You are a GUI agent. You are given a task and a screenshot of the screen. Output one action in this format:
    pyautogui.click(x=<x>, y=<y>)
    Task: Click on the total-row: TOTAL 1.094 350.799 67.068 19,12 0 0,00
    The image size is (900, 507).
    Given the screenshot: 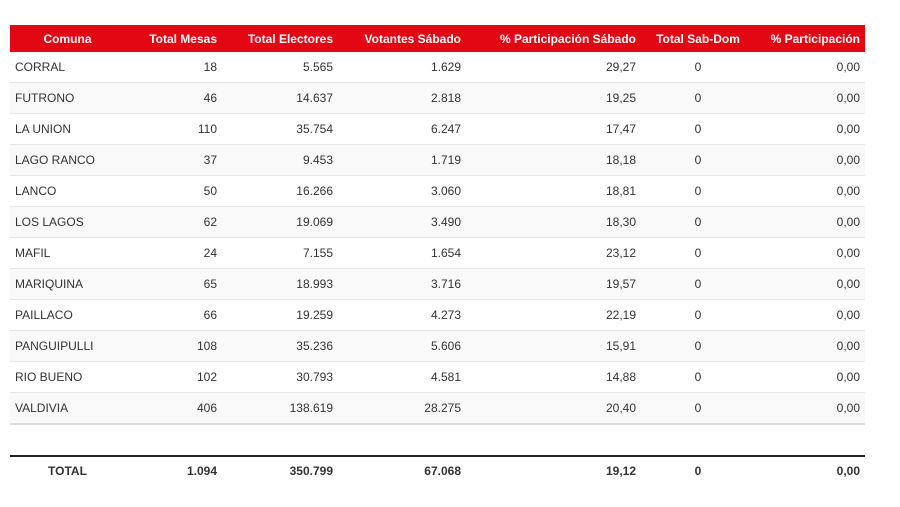 What is the action you would take?
    pyautogui.click(x=437, y=469)
    